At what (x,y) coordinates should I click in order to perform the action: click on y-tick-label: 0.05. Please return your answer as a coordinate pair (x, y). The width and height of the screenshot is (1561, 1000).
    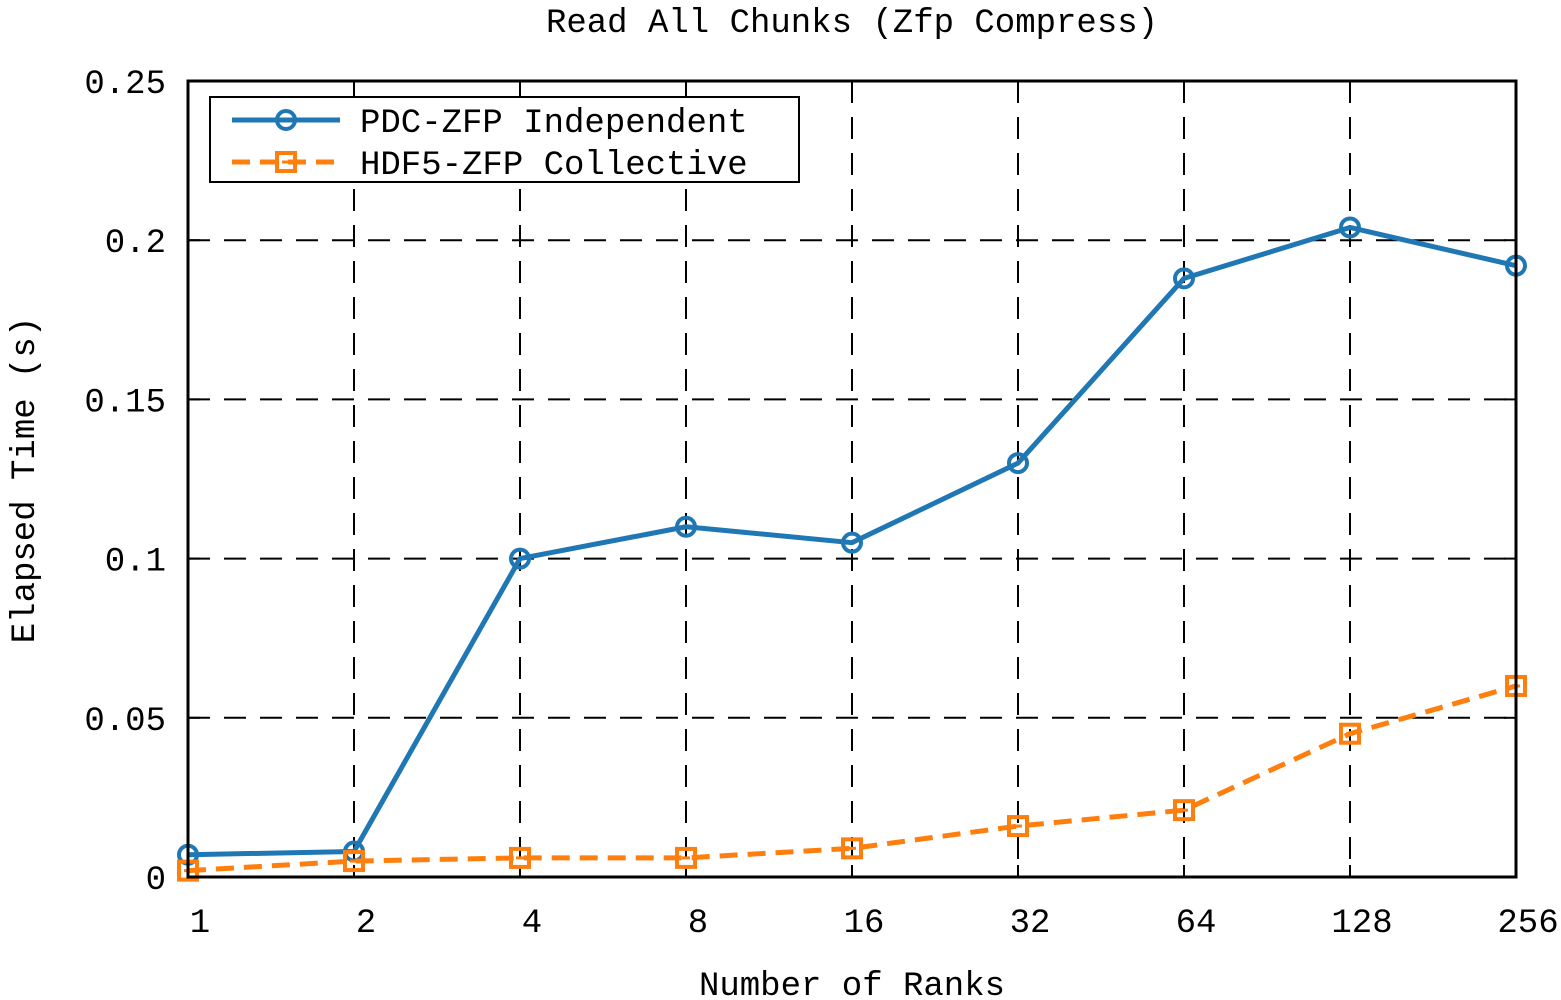
    Looking at the image, I should click on (125, 722).